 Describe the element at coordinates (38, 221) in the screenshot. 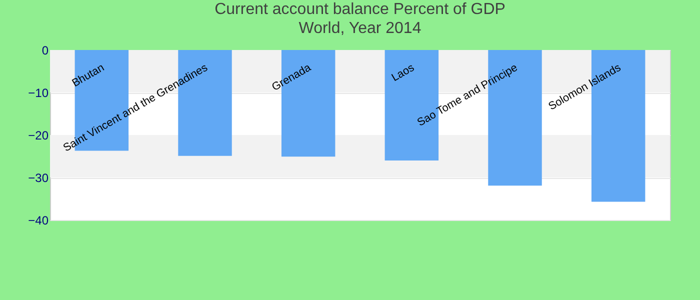

I see `y-tick-label: −40` at that location.